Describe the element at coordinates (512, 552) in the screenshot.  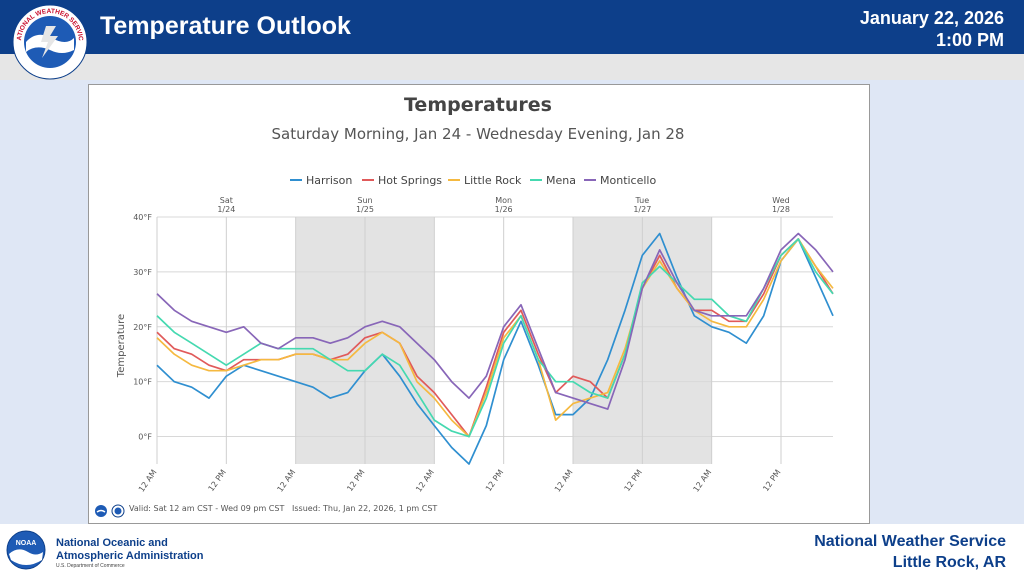
I see `footer-bar` at that location.